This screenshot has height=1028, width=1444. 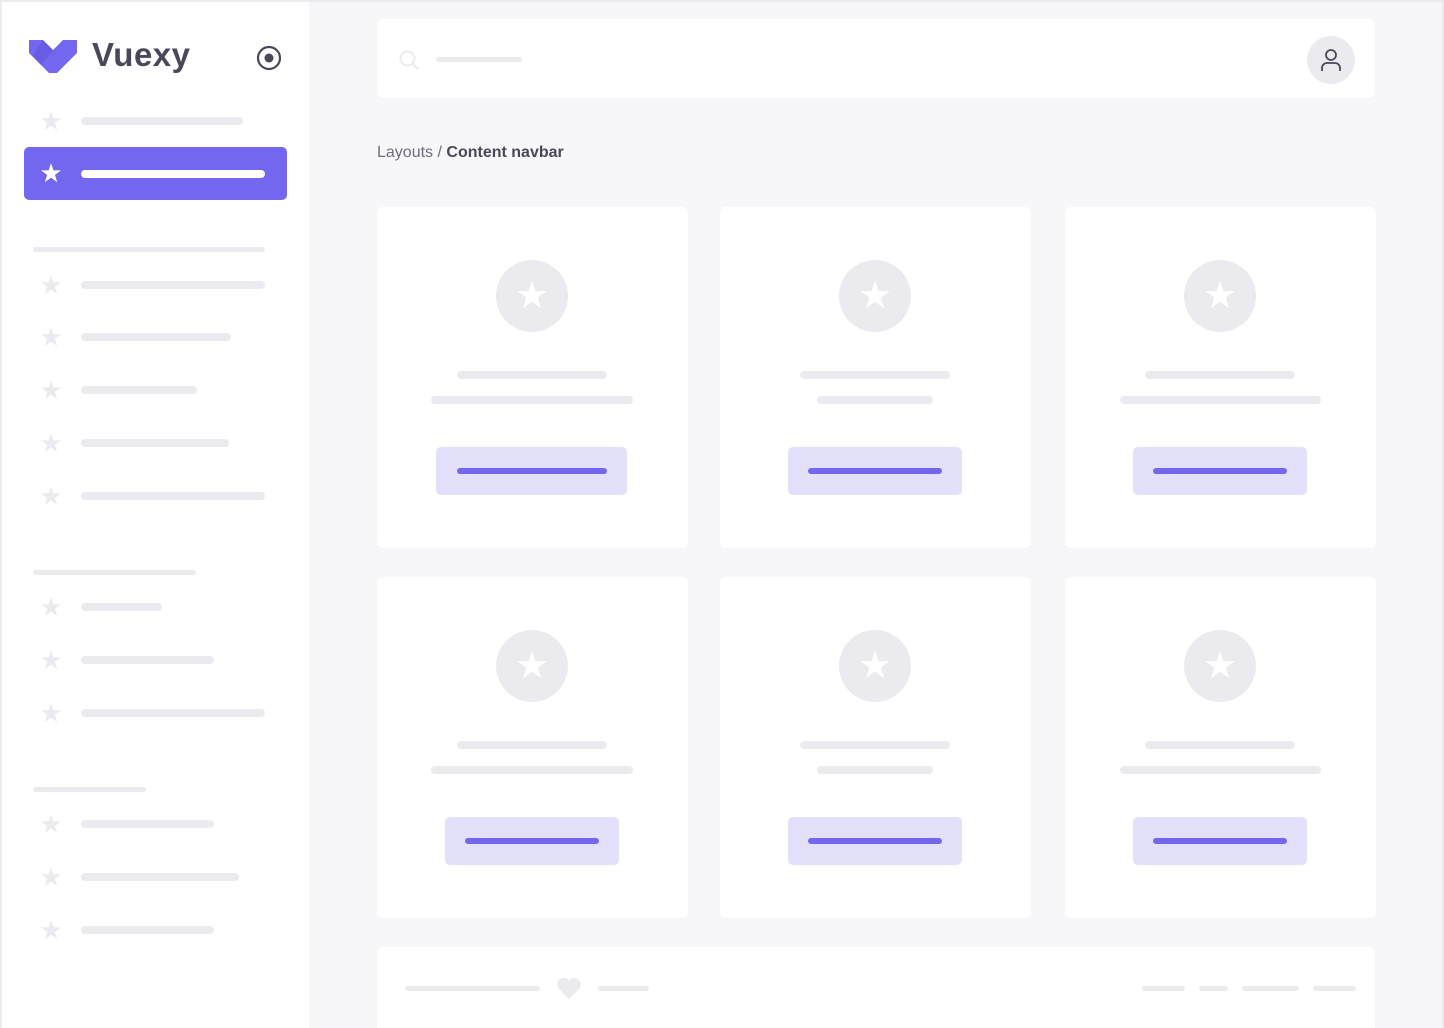 What do you see at coordinates (569, 988) in the screenshot?
I see `heart-icon` at bounding box center [569, 988].